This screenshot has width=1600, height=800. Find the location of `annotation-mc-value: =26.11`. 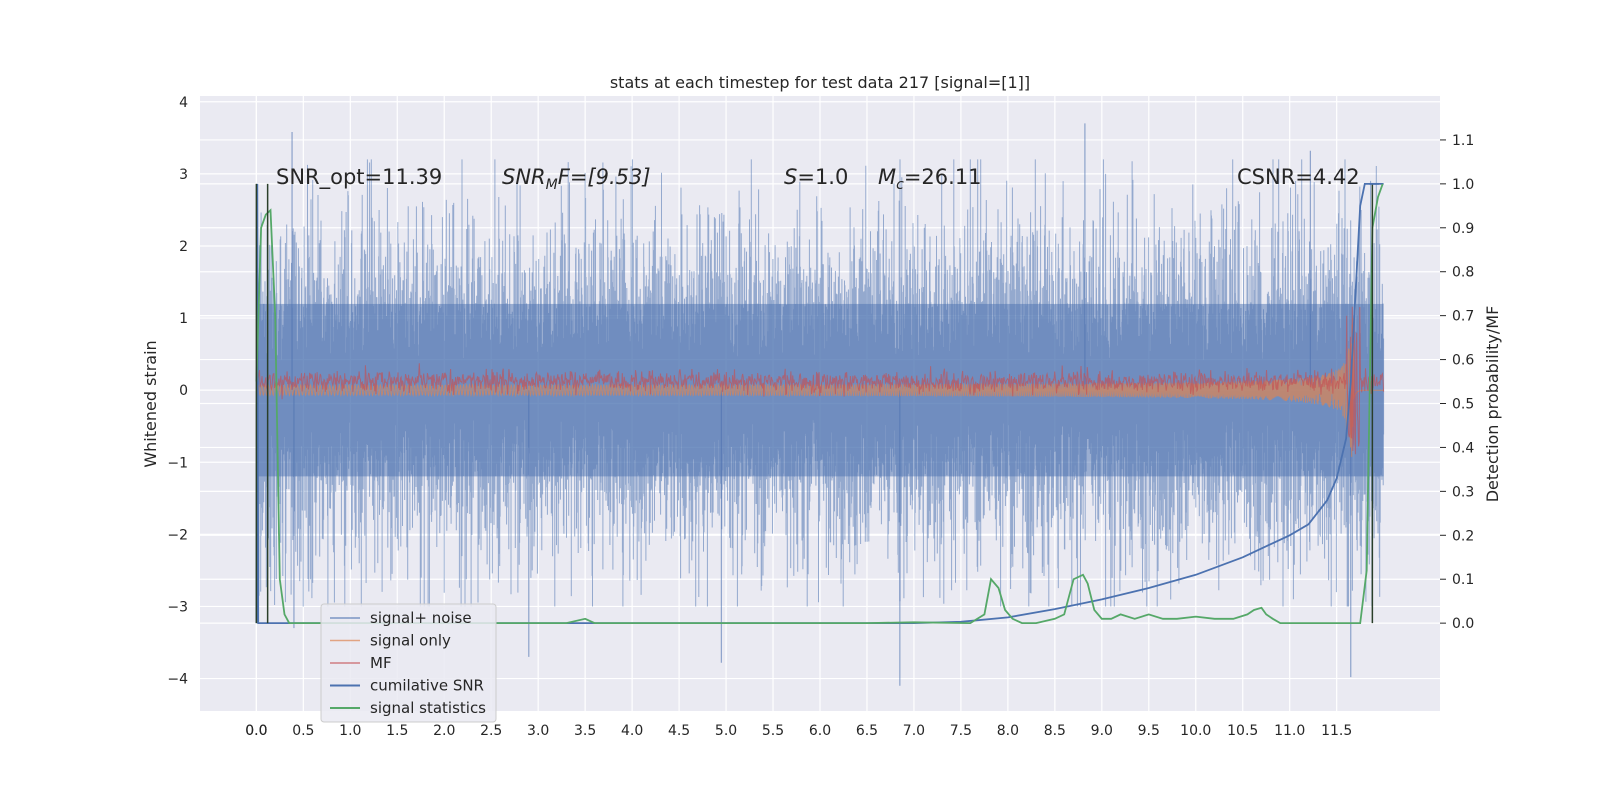

annotation-mc-value: =26.11 is located at coordinates (943, 177).